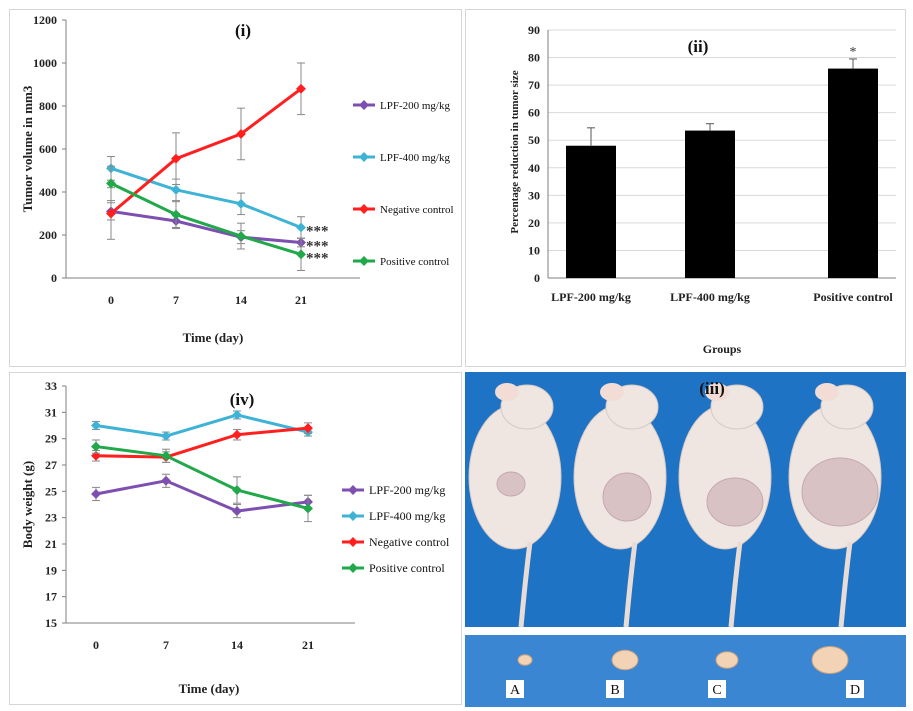  What do you see at coordinates (243, 30) in the screenshot?
I see `panel-label: (i)` at bounding box center [243, 30].